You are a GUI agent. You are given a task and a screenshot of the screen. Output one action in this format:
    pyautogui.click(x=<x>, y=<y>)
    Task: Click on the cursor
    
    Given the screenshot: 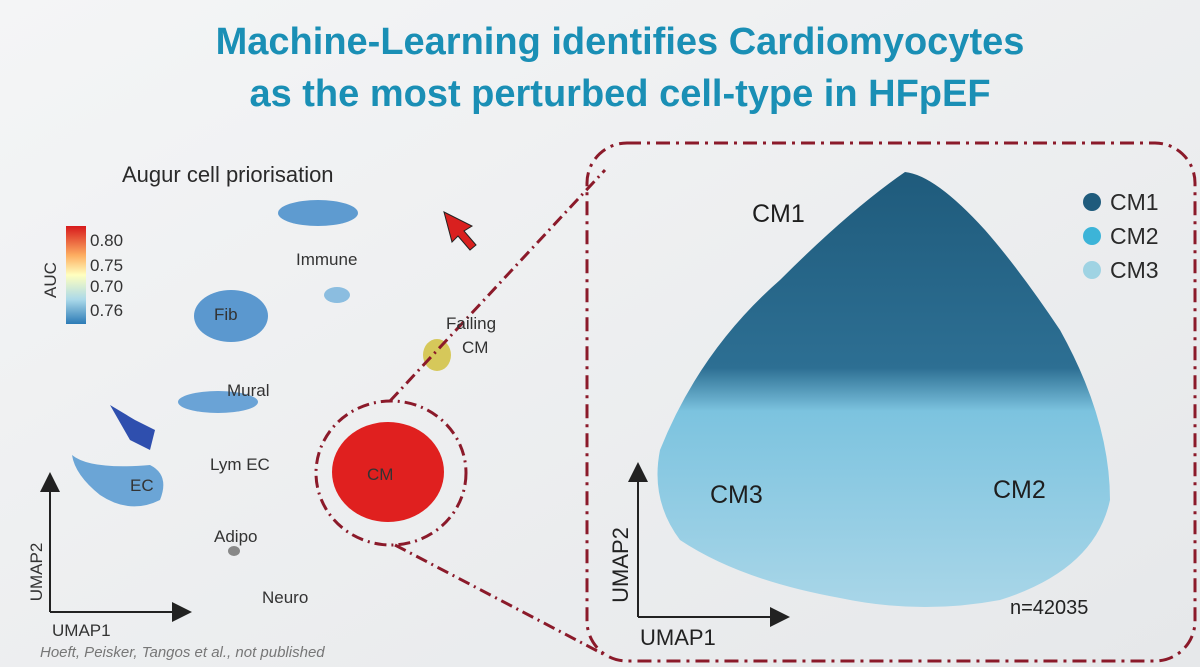 What is the action you would take?
    pyautogui.click(x=460, y=231)
    